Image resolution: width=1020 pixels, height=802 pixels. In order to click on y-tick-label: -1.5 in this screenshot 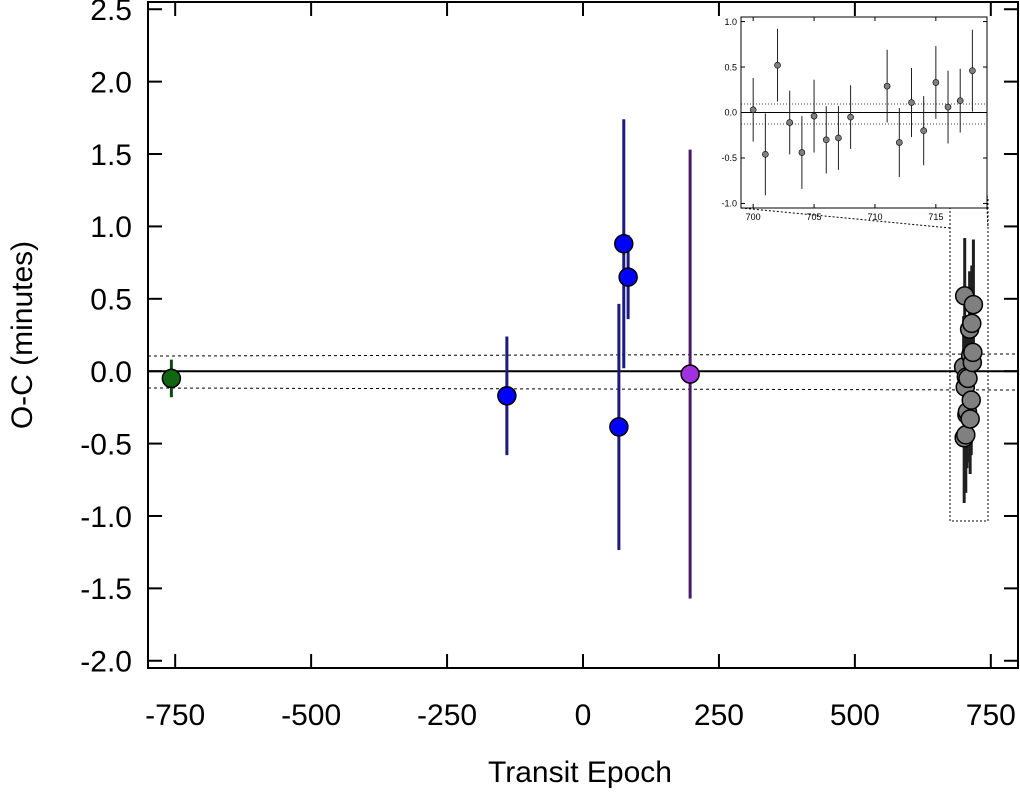, I will do `click(106, 589)`.